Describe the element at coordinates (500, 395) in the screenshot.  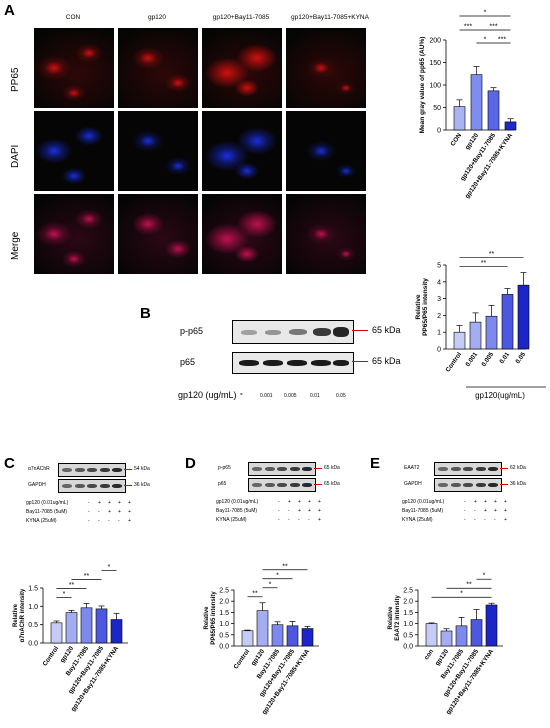
I see `x-axis-label-B: gp120(ug/mL)` at that location.